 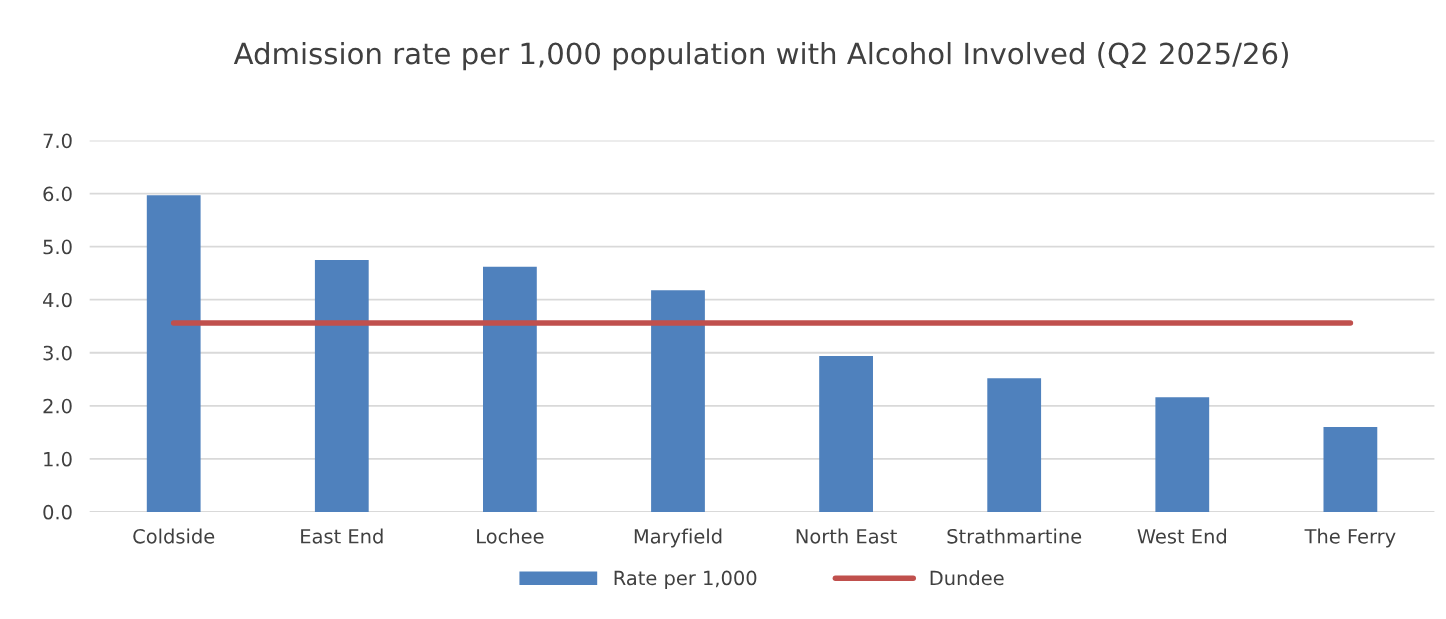 What do you see at coordinates (967, 578) in the screenshot?
I see `legend-label: Dundee` at bounding box center [967, 578].